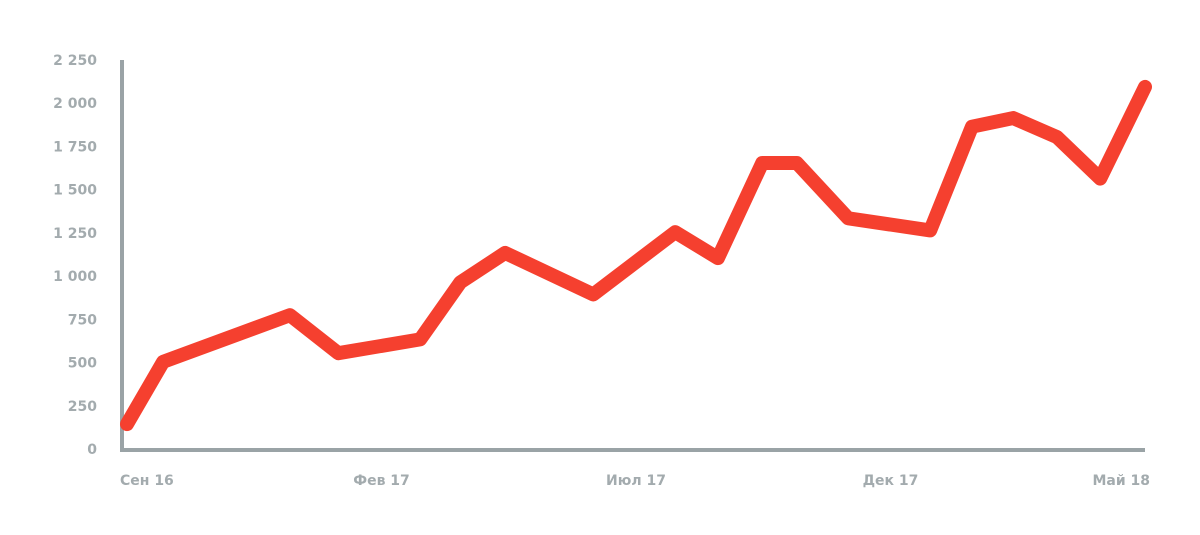 Image resolution: width=1200 pixels, height=535 pixels. What do you see at coordinates (75, 277) in the screenshot?
I see `y-tick-label: 1 000` at bounding box center [75, 277].